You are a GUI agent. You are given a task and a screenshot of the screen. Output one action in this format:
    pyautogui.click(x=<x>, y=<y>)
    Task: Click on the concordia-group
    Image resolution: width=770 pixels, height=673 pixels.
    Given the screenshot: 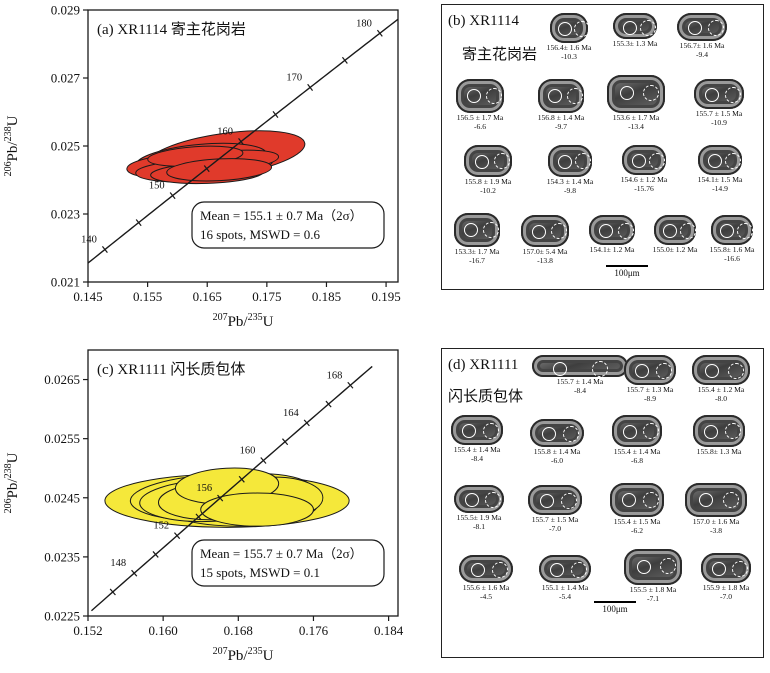 What is the action you would take?
    pyautogui.click(x=243, y=141)
    